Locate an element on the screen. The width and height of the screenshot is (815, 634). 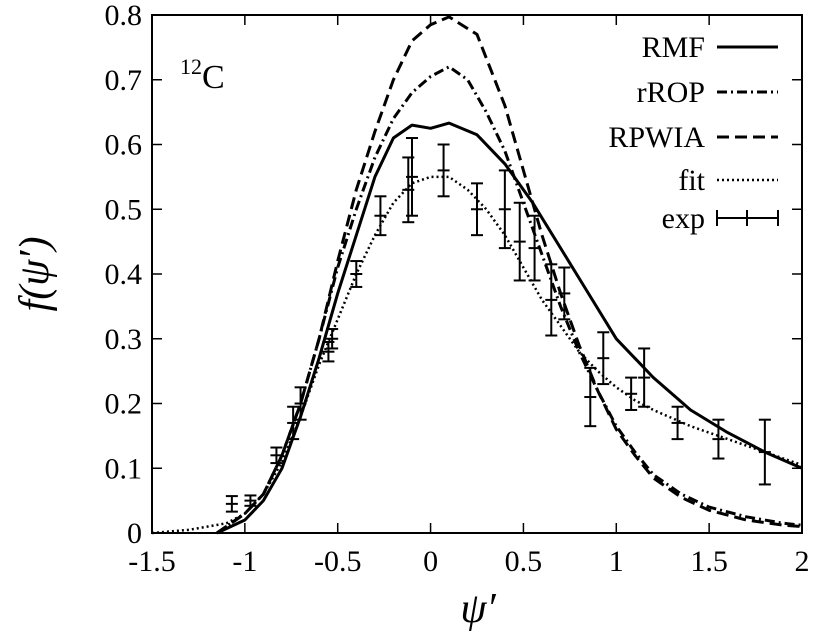
legend: RMF rROP RPWIA fit exp is located at coordinates (693, 133).